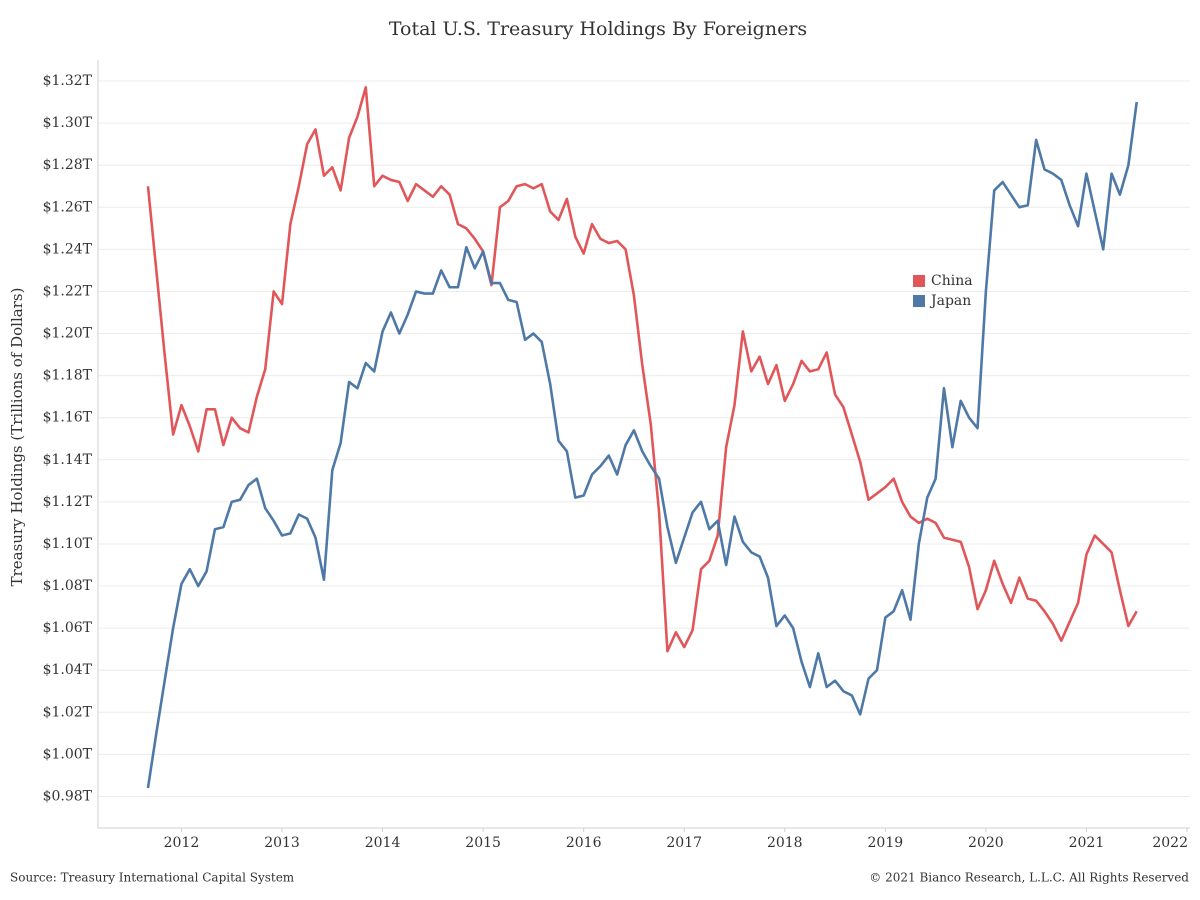 The width and height of the screenshot is (1200, 900). What do you see at coordinates (68, 628) in the screenshot?
I see `y-tick-label: $1.06T` at bounding box center [68, 628].